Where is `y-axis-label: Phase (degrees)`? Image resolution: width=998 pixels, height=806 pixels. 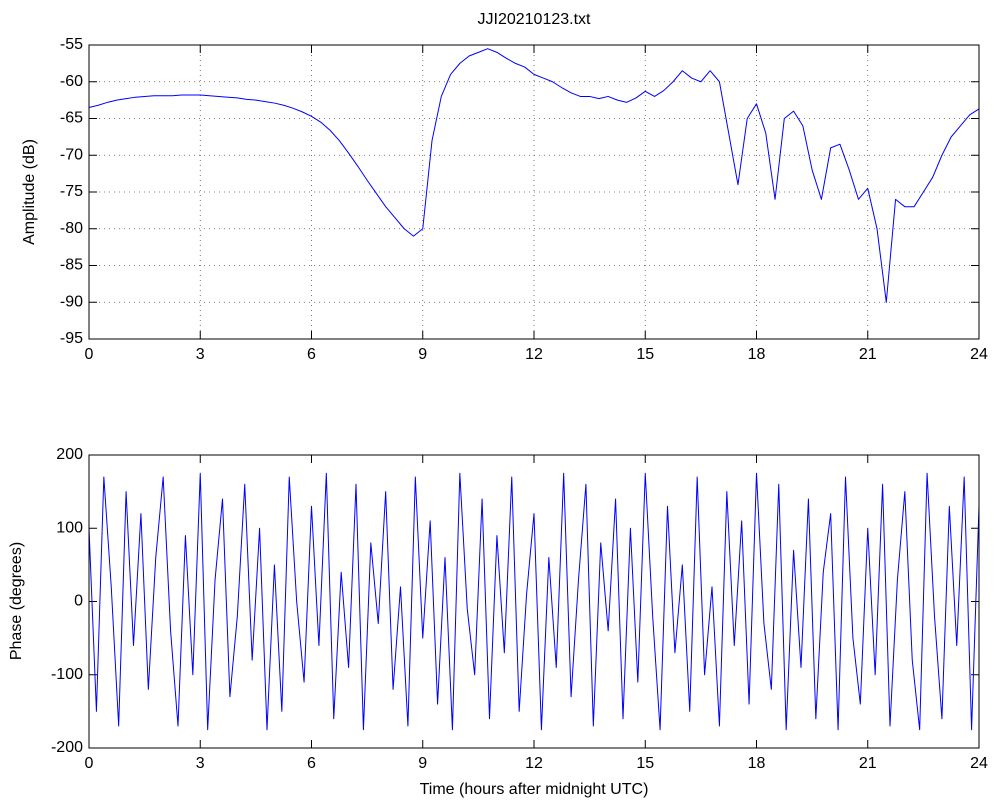
y-axis-label: Phase (degrees) is located at coordinates (16, 601).